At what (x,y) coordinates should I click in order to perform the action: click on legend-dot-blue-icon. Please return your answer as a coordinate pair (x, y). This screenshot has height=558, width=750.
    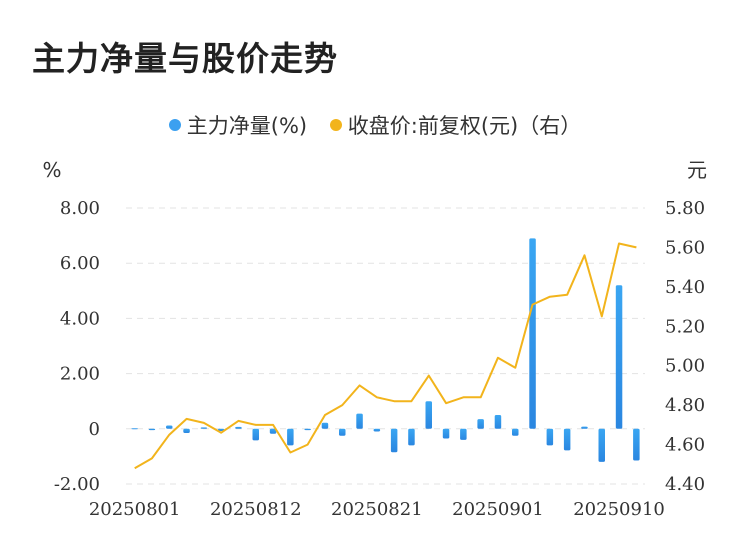
    Looking at the image, I should click on (174, 125).